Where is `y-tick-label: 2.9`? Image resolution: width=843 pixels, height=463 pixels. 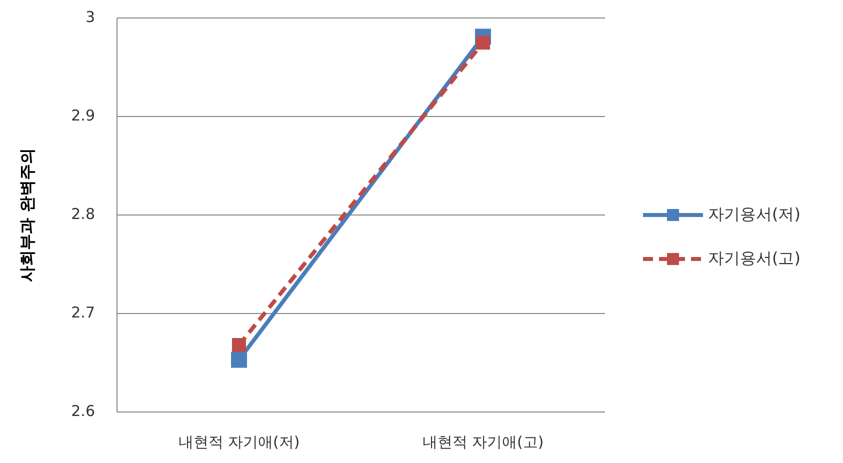
y-tick-label: 2.9 is located at coordinates (83, 115).